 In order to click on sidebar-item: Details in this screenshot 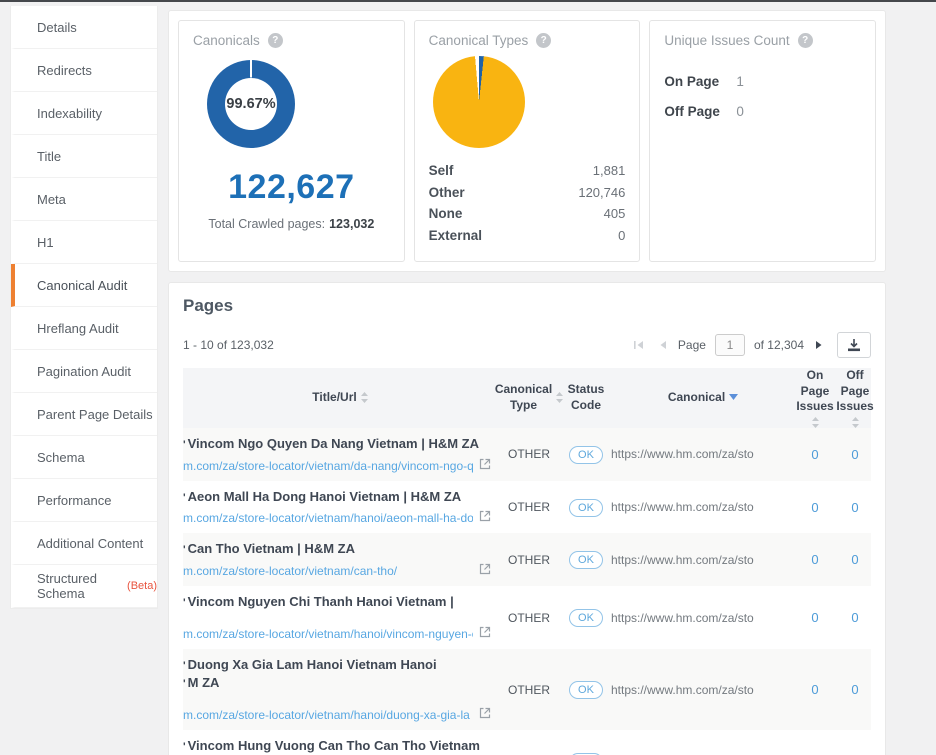, I will do `click(84, 27)`.